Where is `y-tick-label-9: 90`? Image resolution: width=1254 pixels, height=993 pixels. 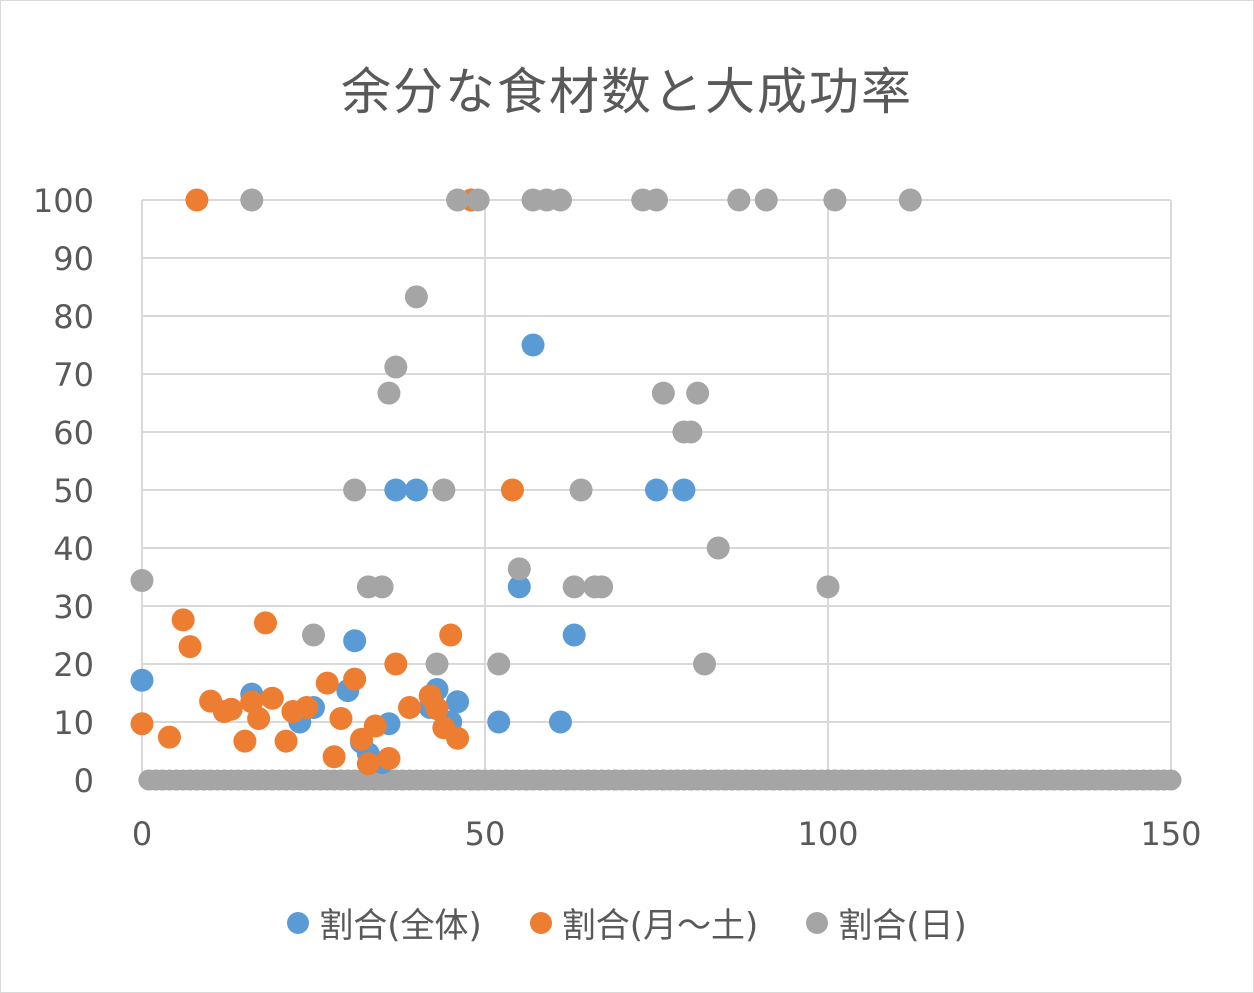
y-tick-label-9: 90 is located at coordinates (73, 259).